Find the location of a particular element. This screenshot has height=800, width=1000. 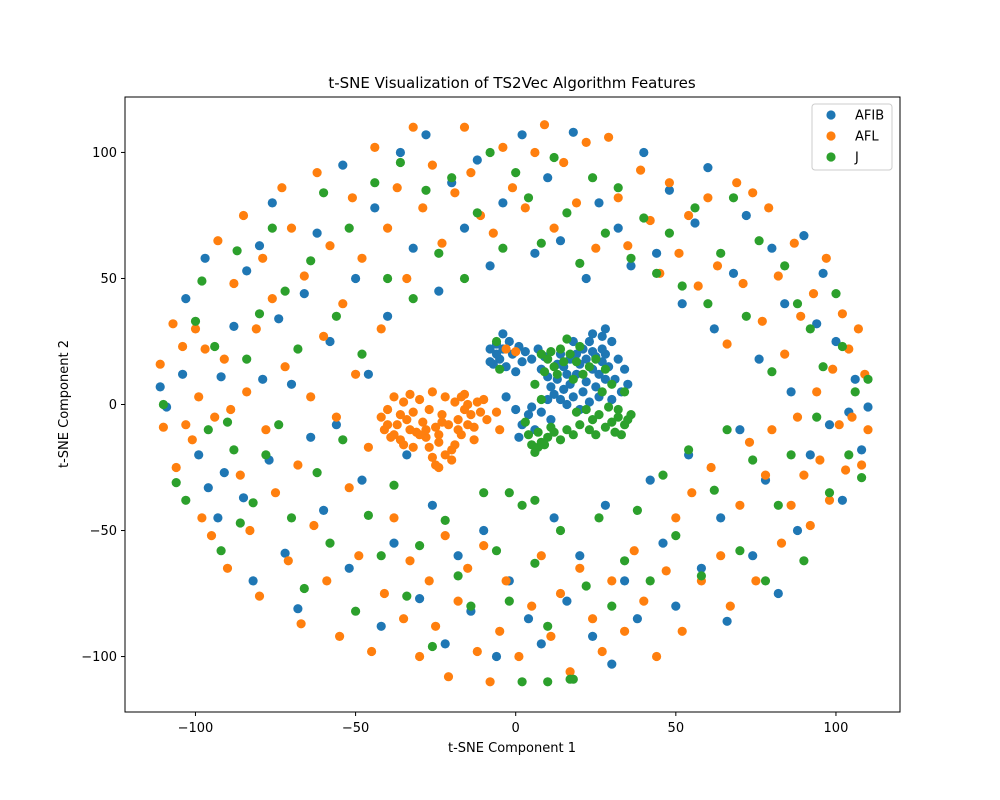

legend: AFIB AFL J is located at coordinates (852, 137).